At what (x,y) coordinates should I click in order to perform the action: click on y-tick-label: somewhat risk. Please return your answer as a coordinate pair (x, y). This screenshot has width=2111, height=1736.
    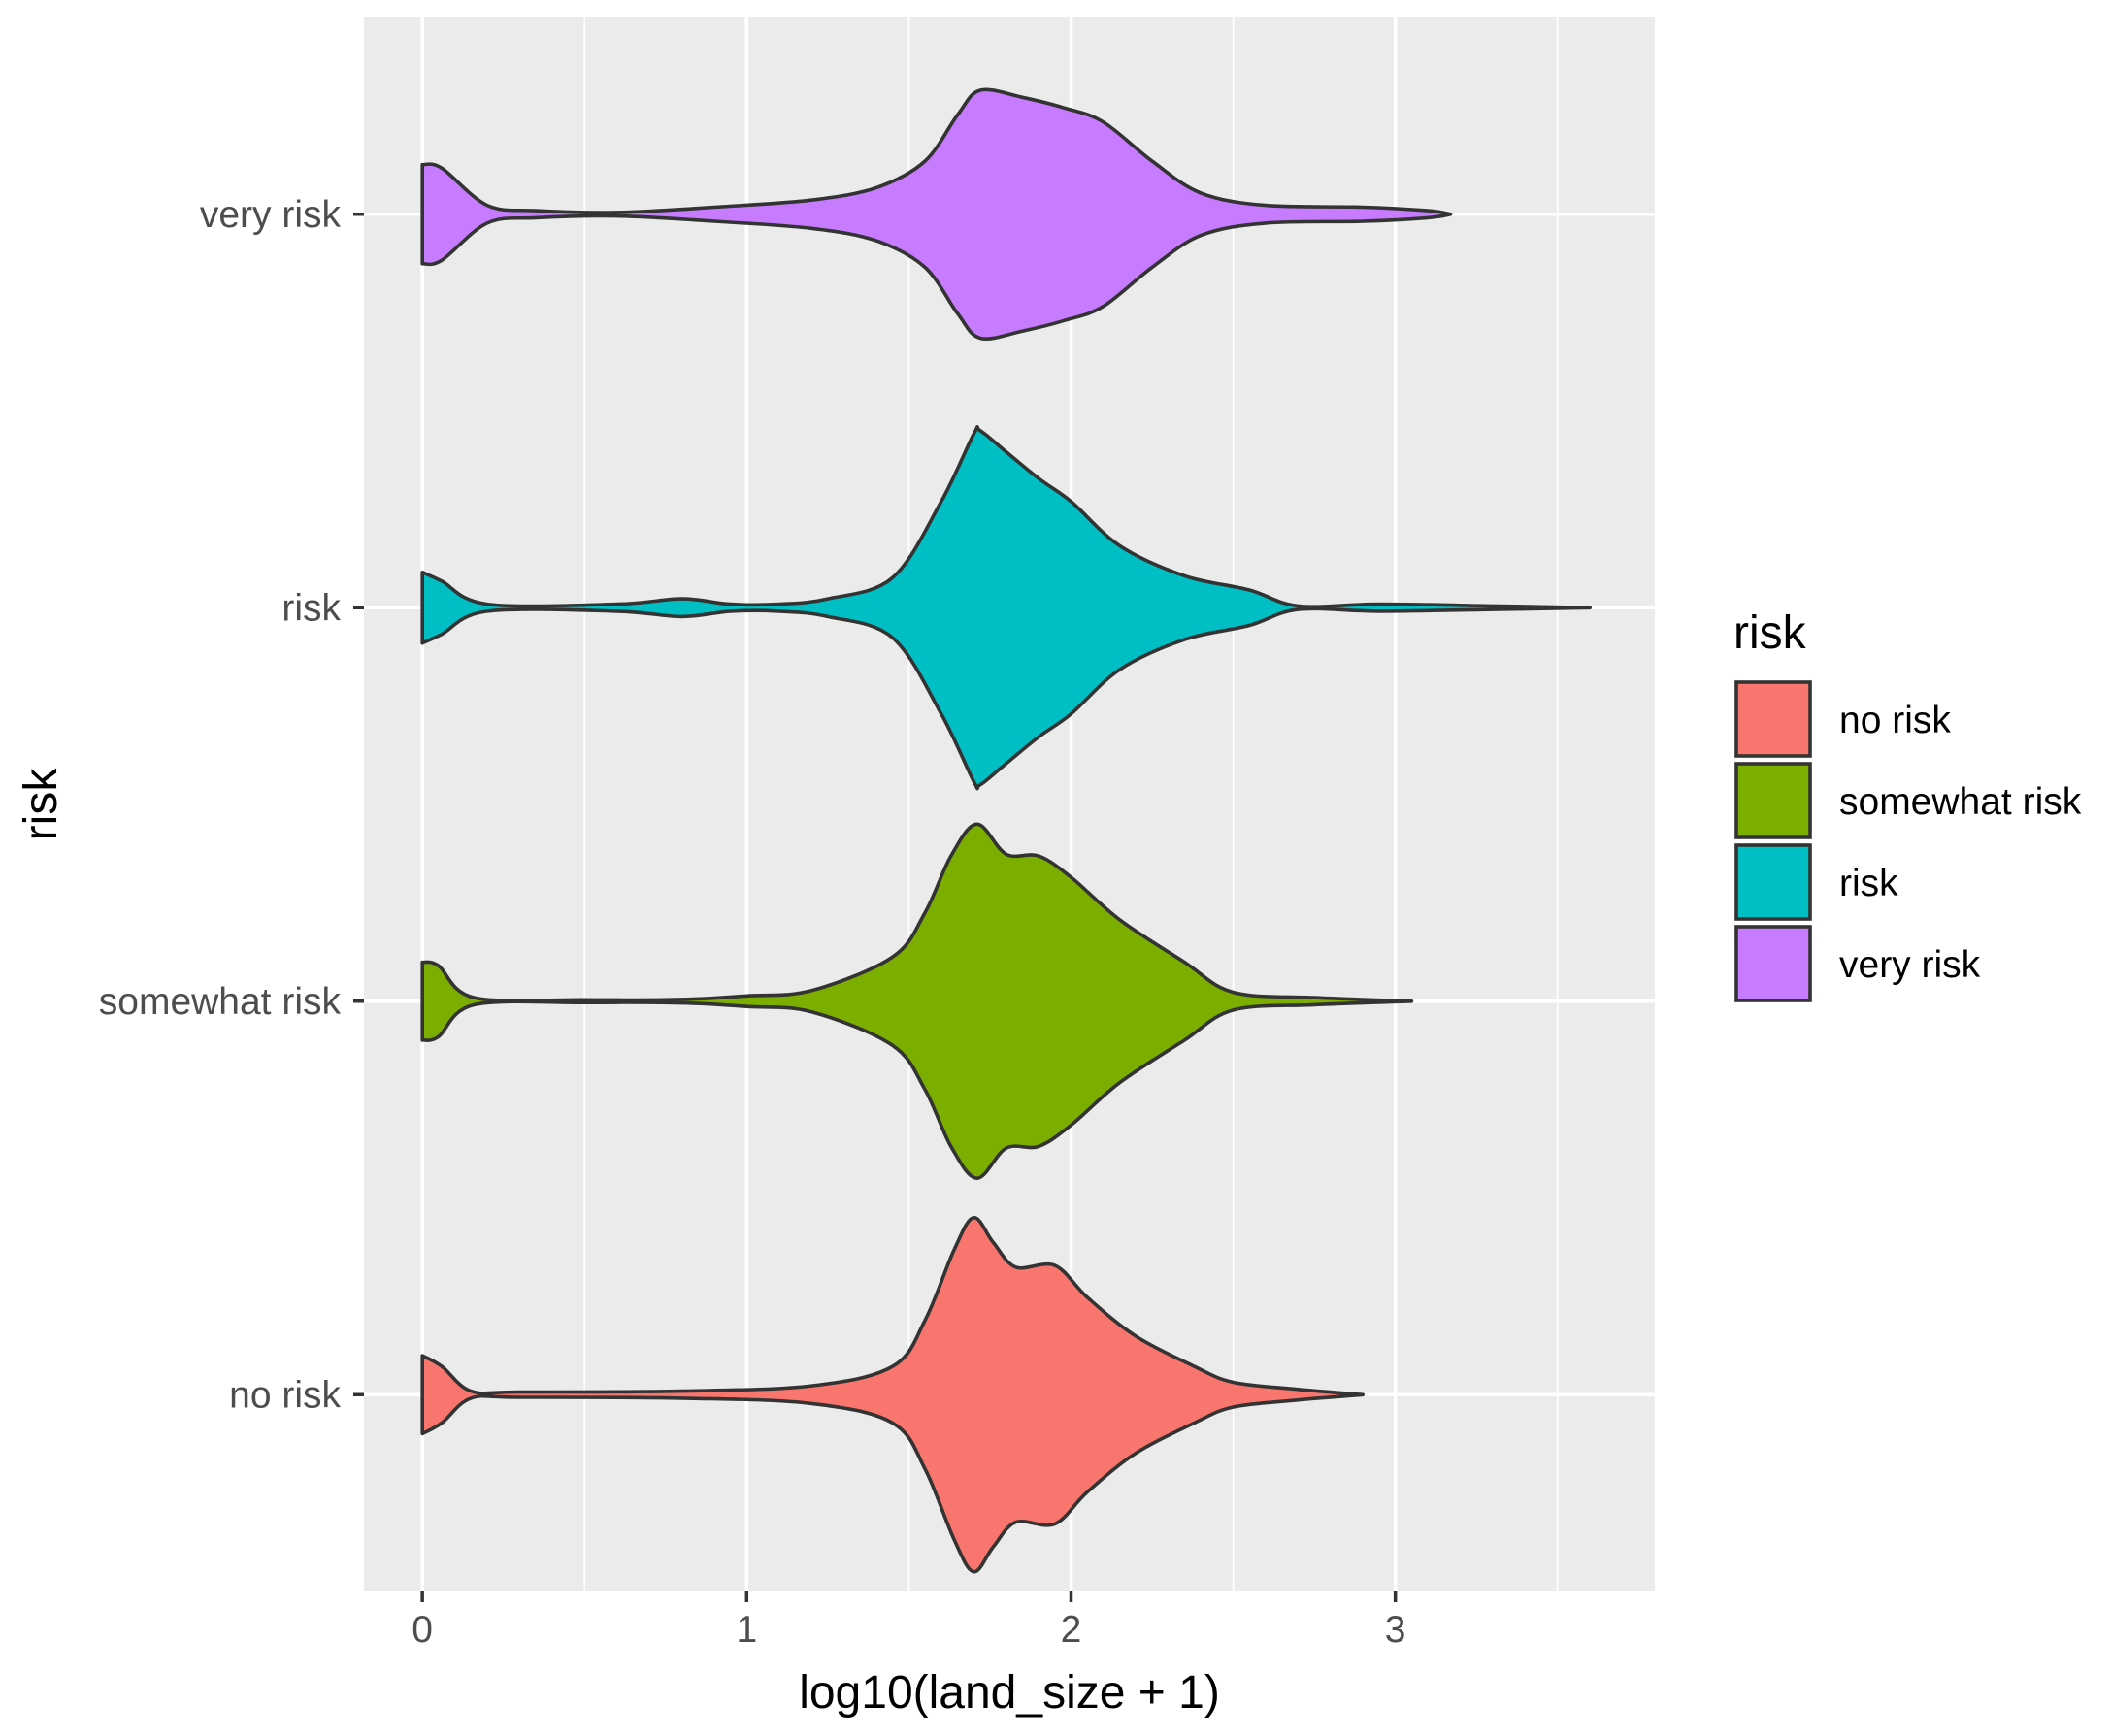
    Looking at the image, I should click on (220, 1002).